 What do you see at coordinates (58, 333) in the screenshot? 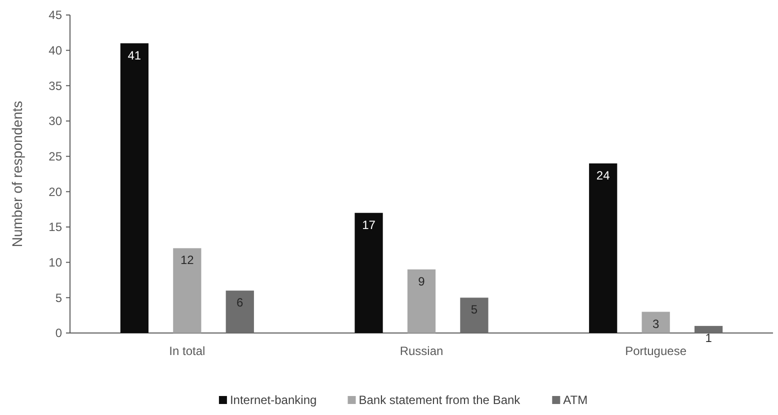
I see `y-tick-label: 0` at bounding box center [58, 333].